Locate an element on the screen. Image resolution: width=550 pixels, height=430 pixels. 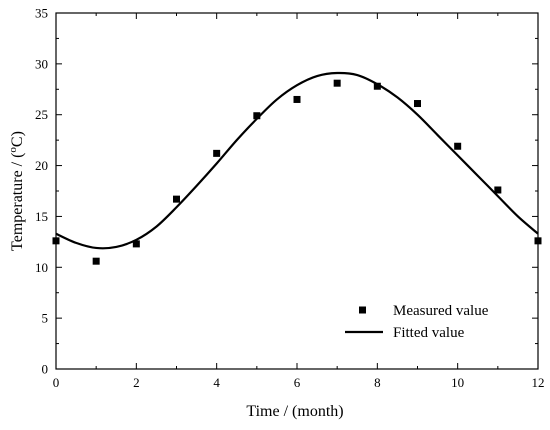
y-tick-label: 30 is located at coordinates (41, 63).